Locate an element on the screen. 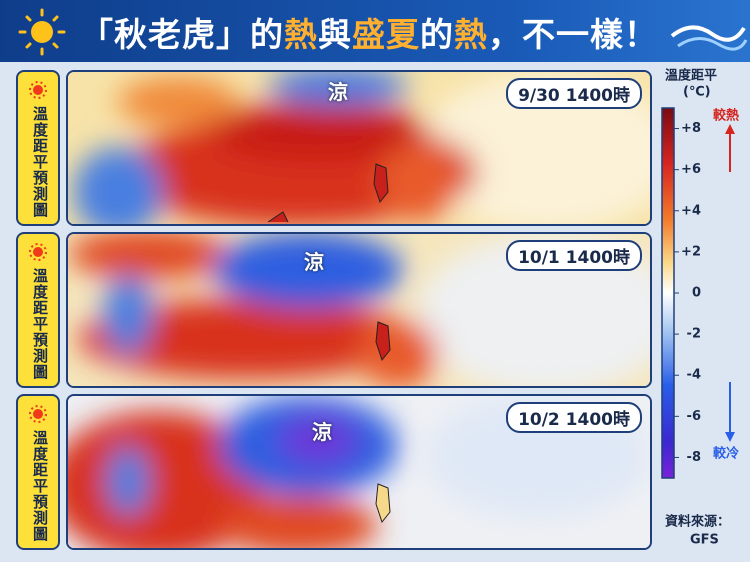 Image resolution: width=750 pixels, height=562 pixels. colorbar-tick-label: 0 is located at coordinates (696, 293).